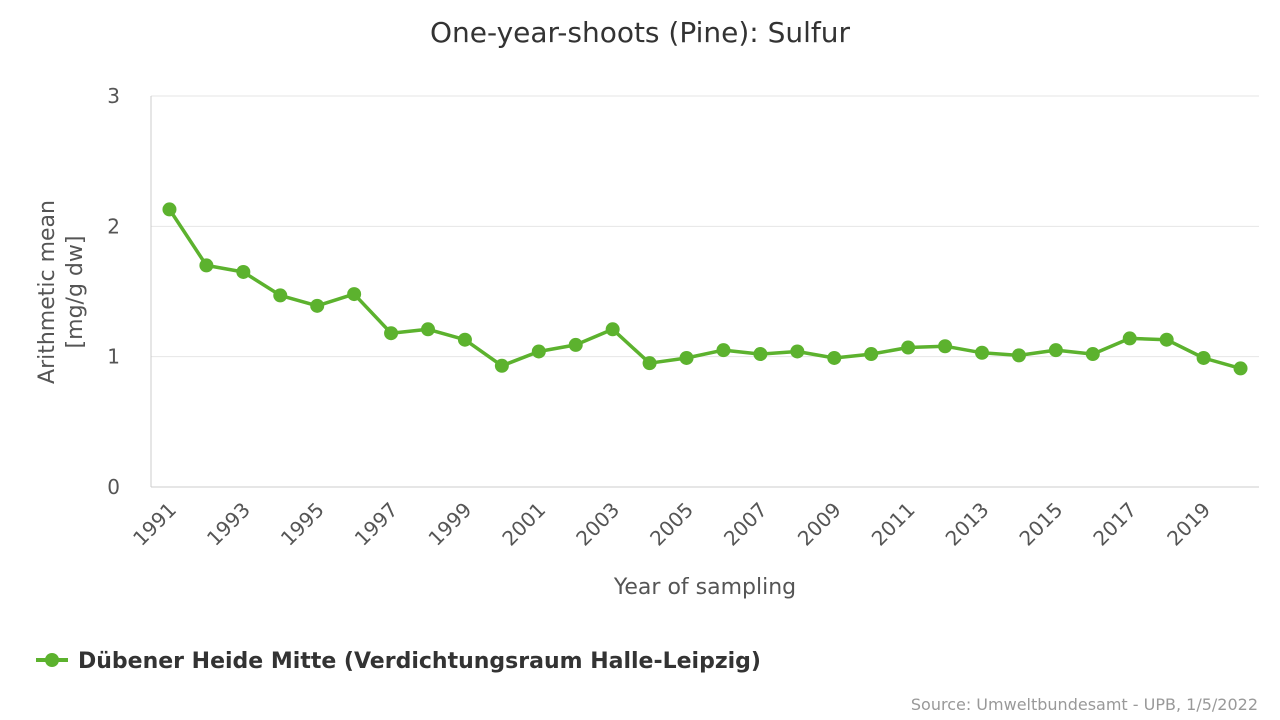 This screenshot has width=1280, height=720. What do you see at coordinates (302, 524) in the screenshot?
I see `x-tick-label: 1995` at bounding box center [302, 524].